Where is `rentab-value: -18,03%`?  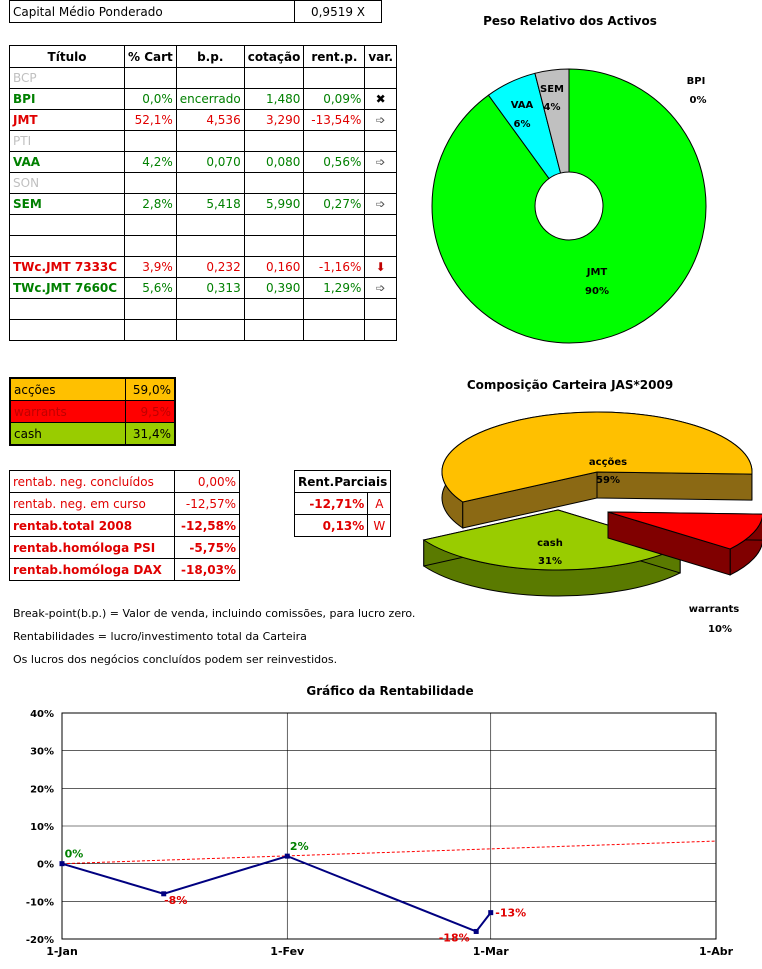
rentab-value: -18,03% is located at coordinates (207, 569).